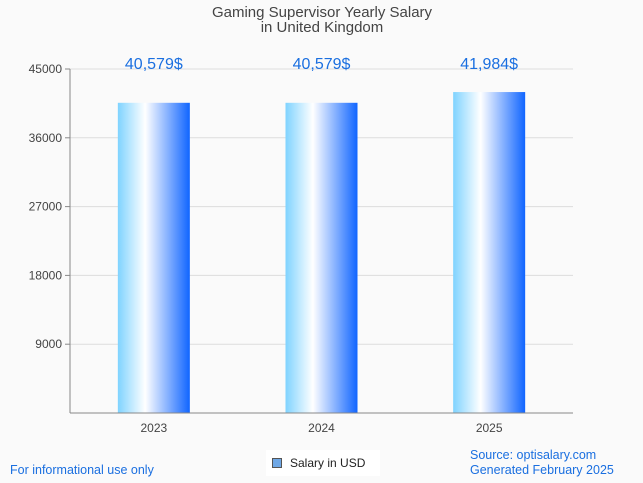 The height and width of the screenshot is (483, 643). I want to click on chart-subtitle: in United Kingdom, so click(322, 27).